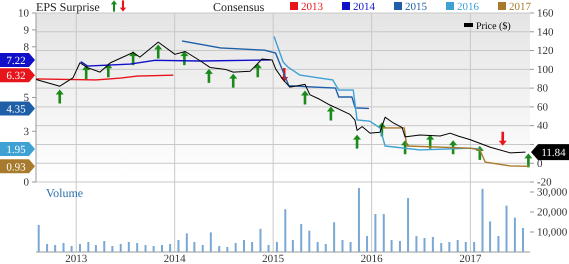 The height and width of the screenshot is (264, 569). Describe the element at coordinates (545, 70) in the screenshot. I see `y2-tick-label: 100` at that location.